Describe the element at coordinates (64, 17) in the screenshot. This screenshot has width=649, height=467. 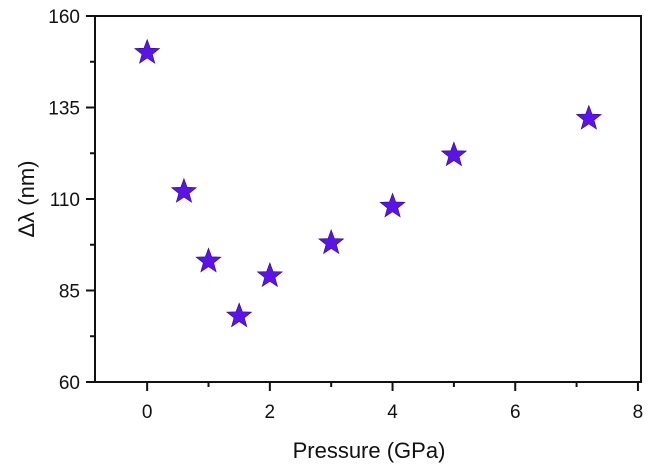
I see `y-tick-label: 160` at that location.